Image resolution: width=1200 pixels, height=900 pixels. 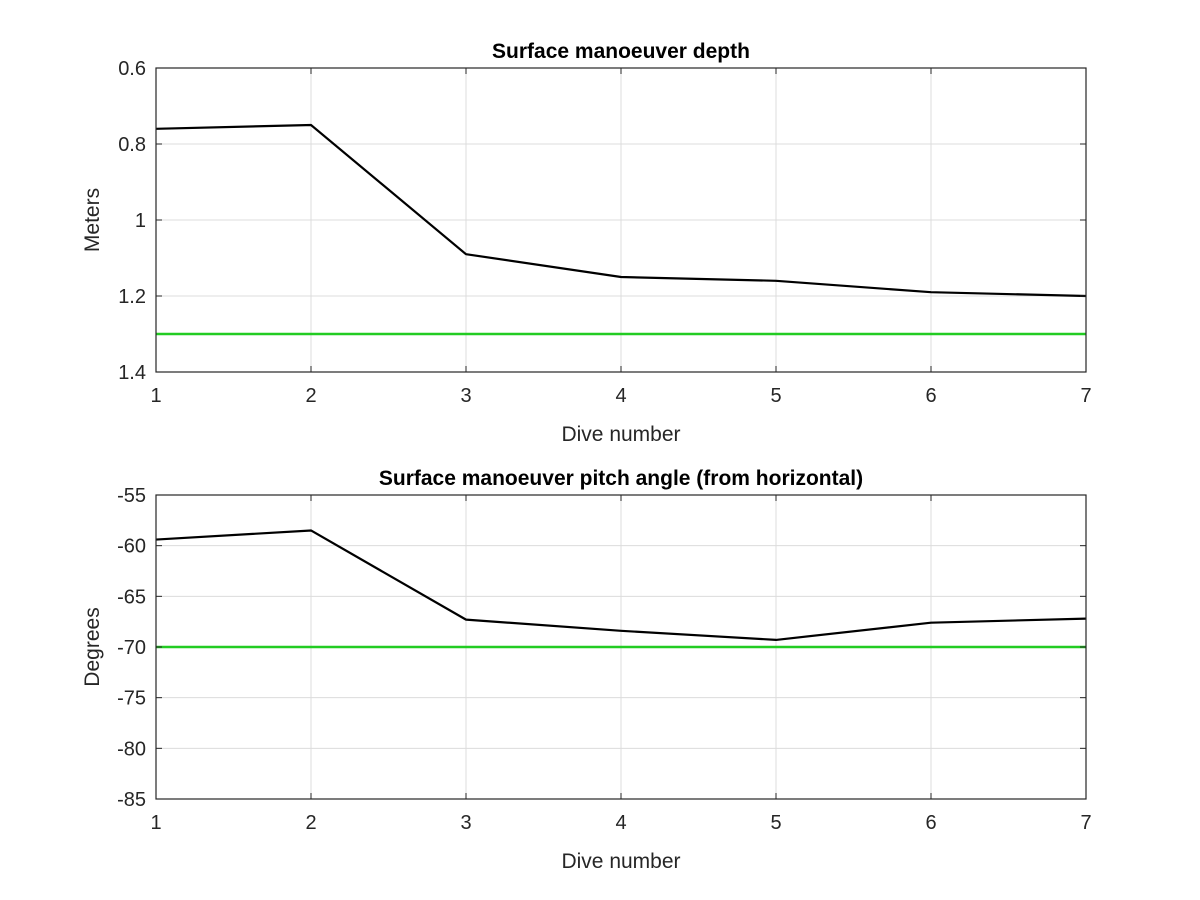 What do you see at coordinates (132, 221) in the screenshot?
I see `depth-y-tick-labels: 0.6 0.8 1 1.2 1.4` at bounding box center [132, 221].